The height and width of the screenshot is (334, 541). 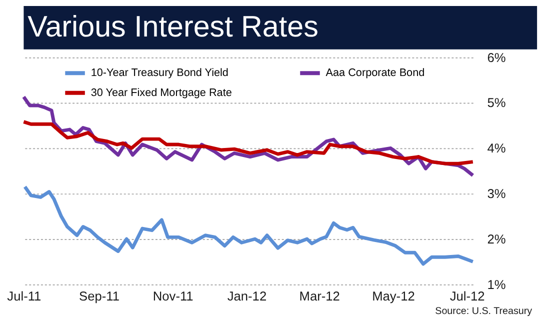 What do you see at coordinates (248, 143) in the screenshot?
I see `line-series` at bounding box center [248, 143].